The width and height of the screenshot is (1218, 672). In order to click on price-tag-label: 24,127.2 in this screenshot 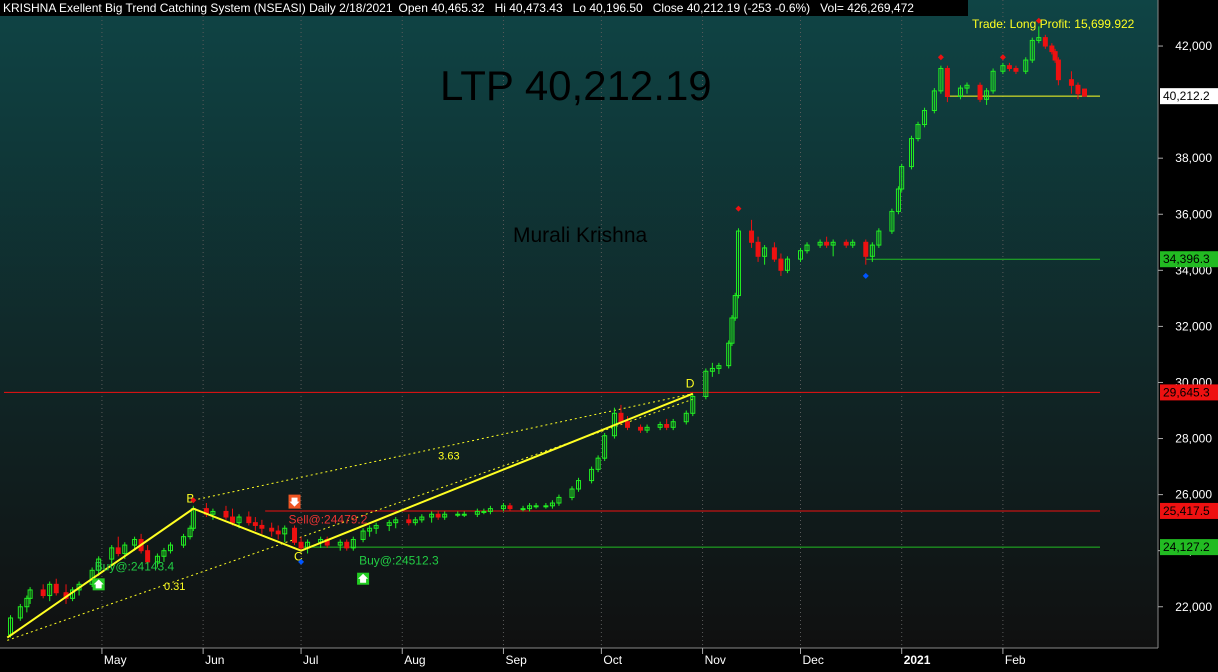, I will do `click(1186, 547)`.